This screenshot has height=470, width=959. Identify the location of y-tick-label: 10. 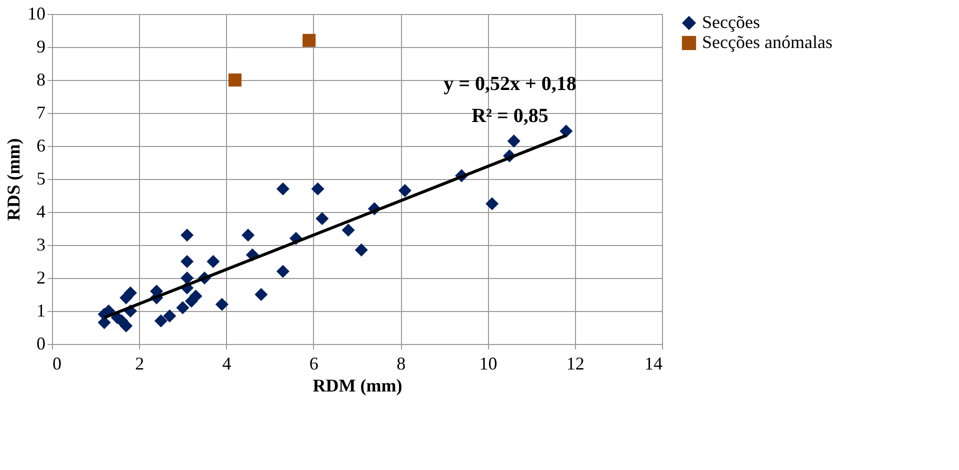
(37, 14).